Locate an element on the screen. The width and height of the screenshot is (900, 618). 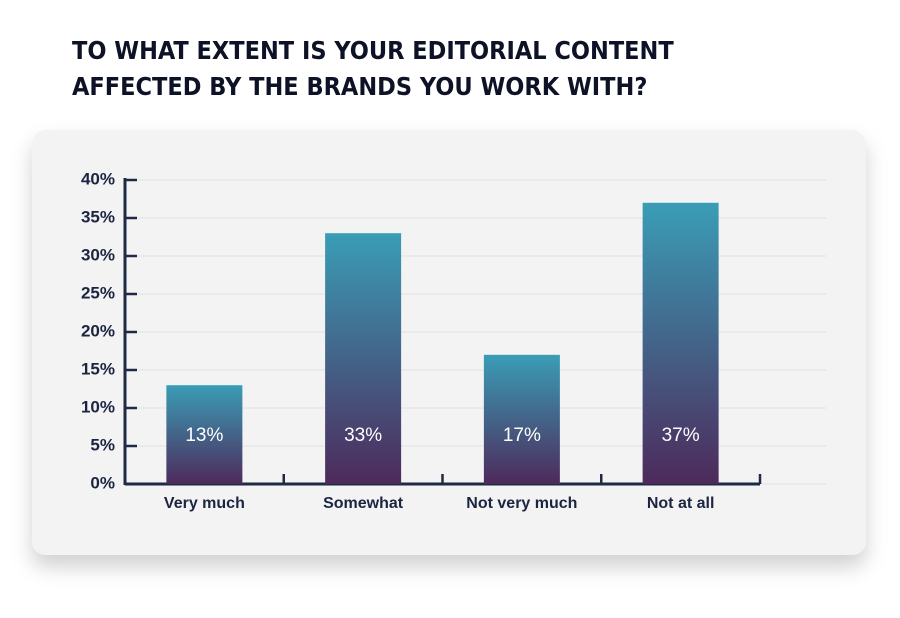
value-label: 37% is located at coordinates (681, 435).